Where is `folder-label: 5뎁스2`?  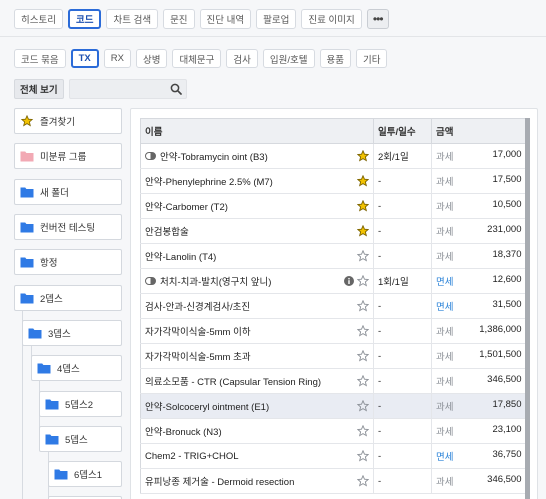
folder-label: 5뎁스2 is located at coordinates (79, 405).